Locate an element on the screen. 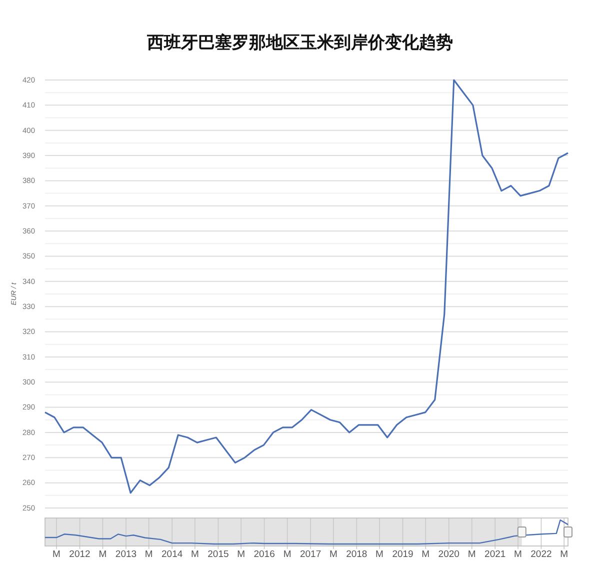  x-tick-label: 2014 is located at coordinates (172, 554).